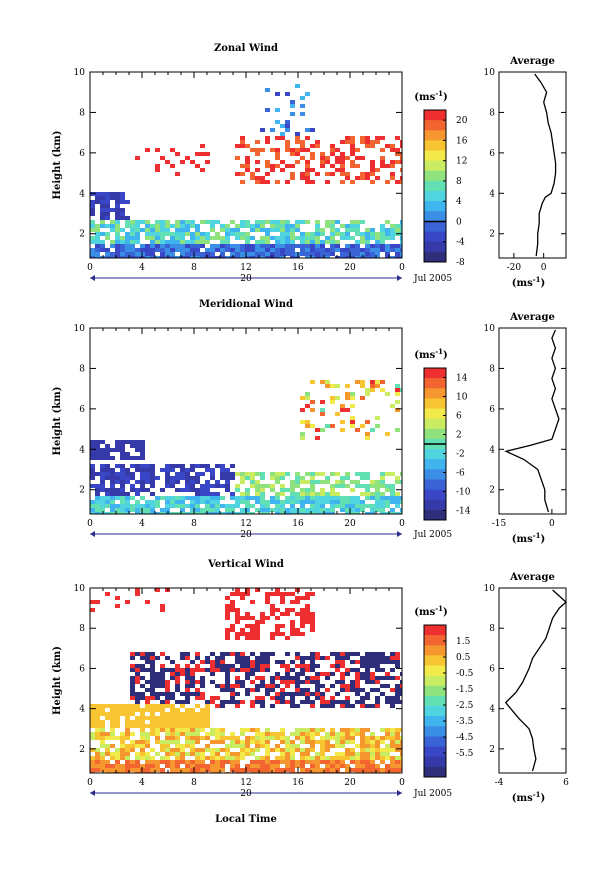  What do you see at coordinates (462, 121) in the screenshot?
I see `colorbar-tick-label: 20` at bounding box center [462, 121].